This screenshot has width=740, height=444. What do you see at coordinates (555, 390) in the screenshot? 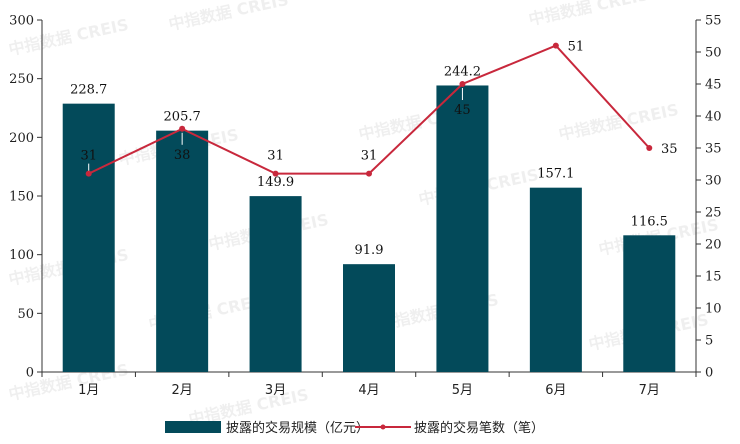
I see `x-axis-tick-label: 6月` at bounding box center [555, 390].